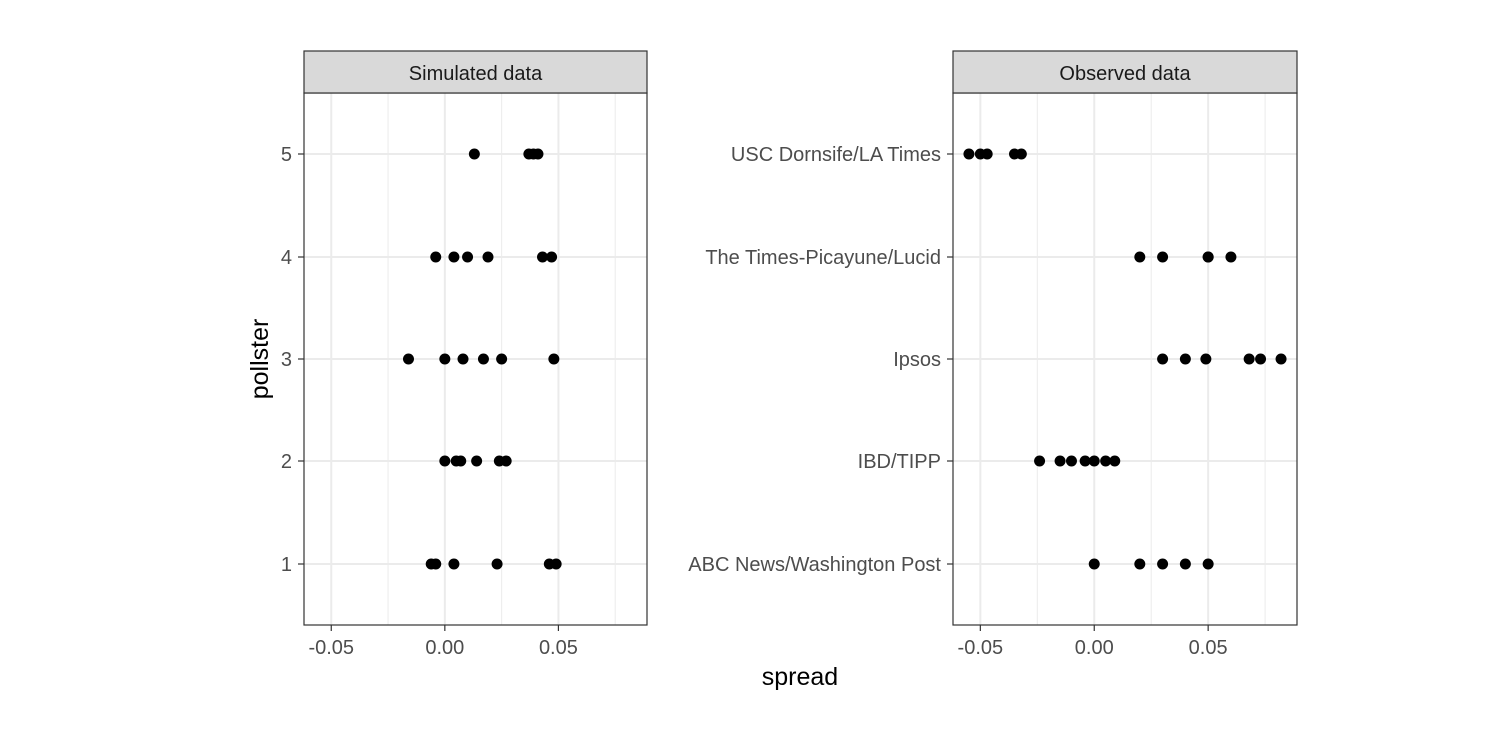 This screenshot has height=742, width=1506. What do you see at coordinates (917, 360) in the screenshot?
I see `y-tick-label: Ipsos` at bounding box center [917, 360].